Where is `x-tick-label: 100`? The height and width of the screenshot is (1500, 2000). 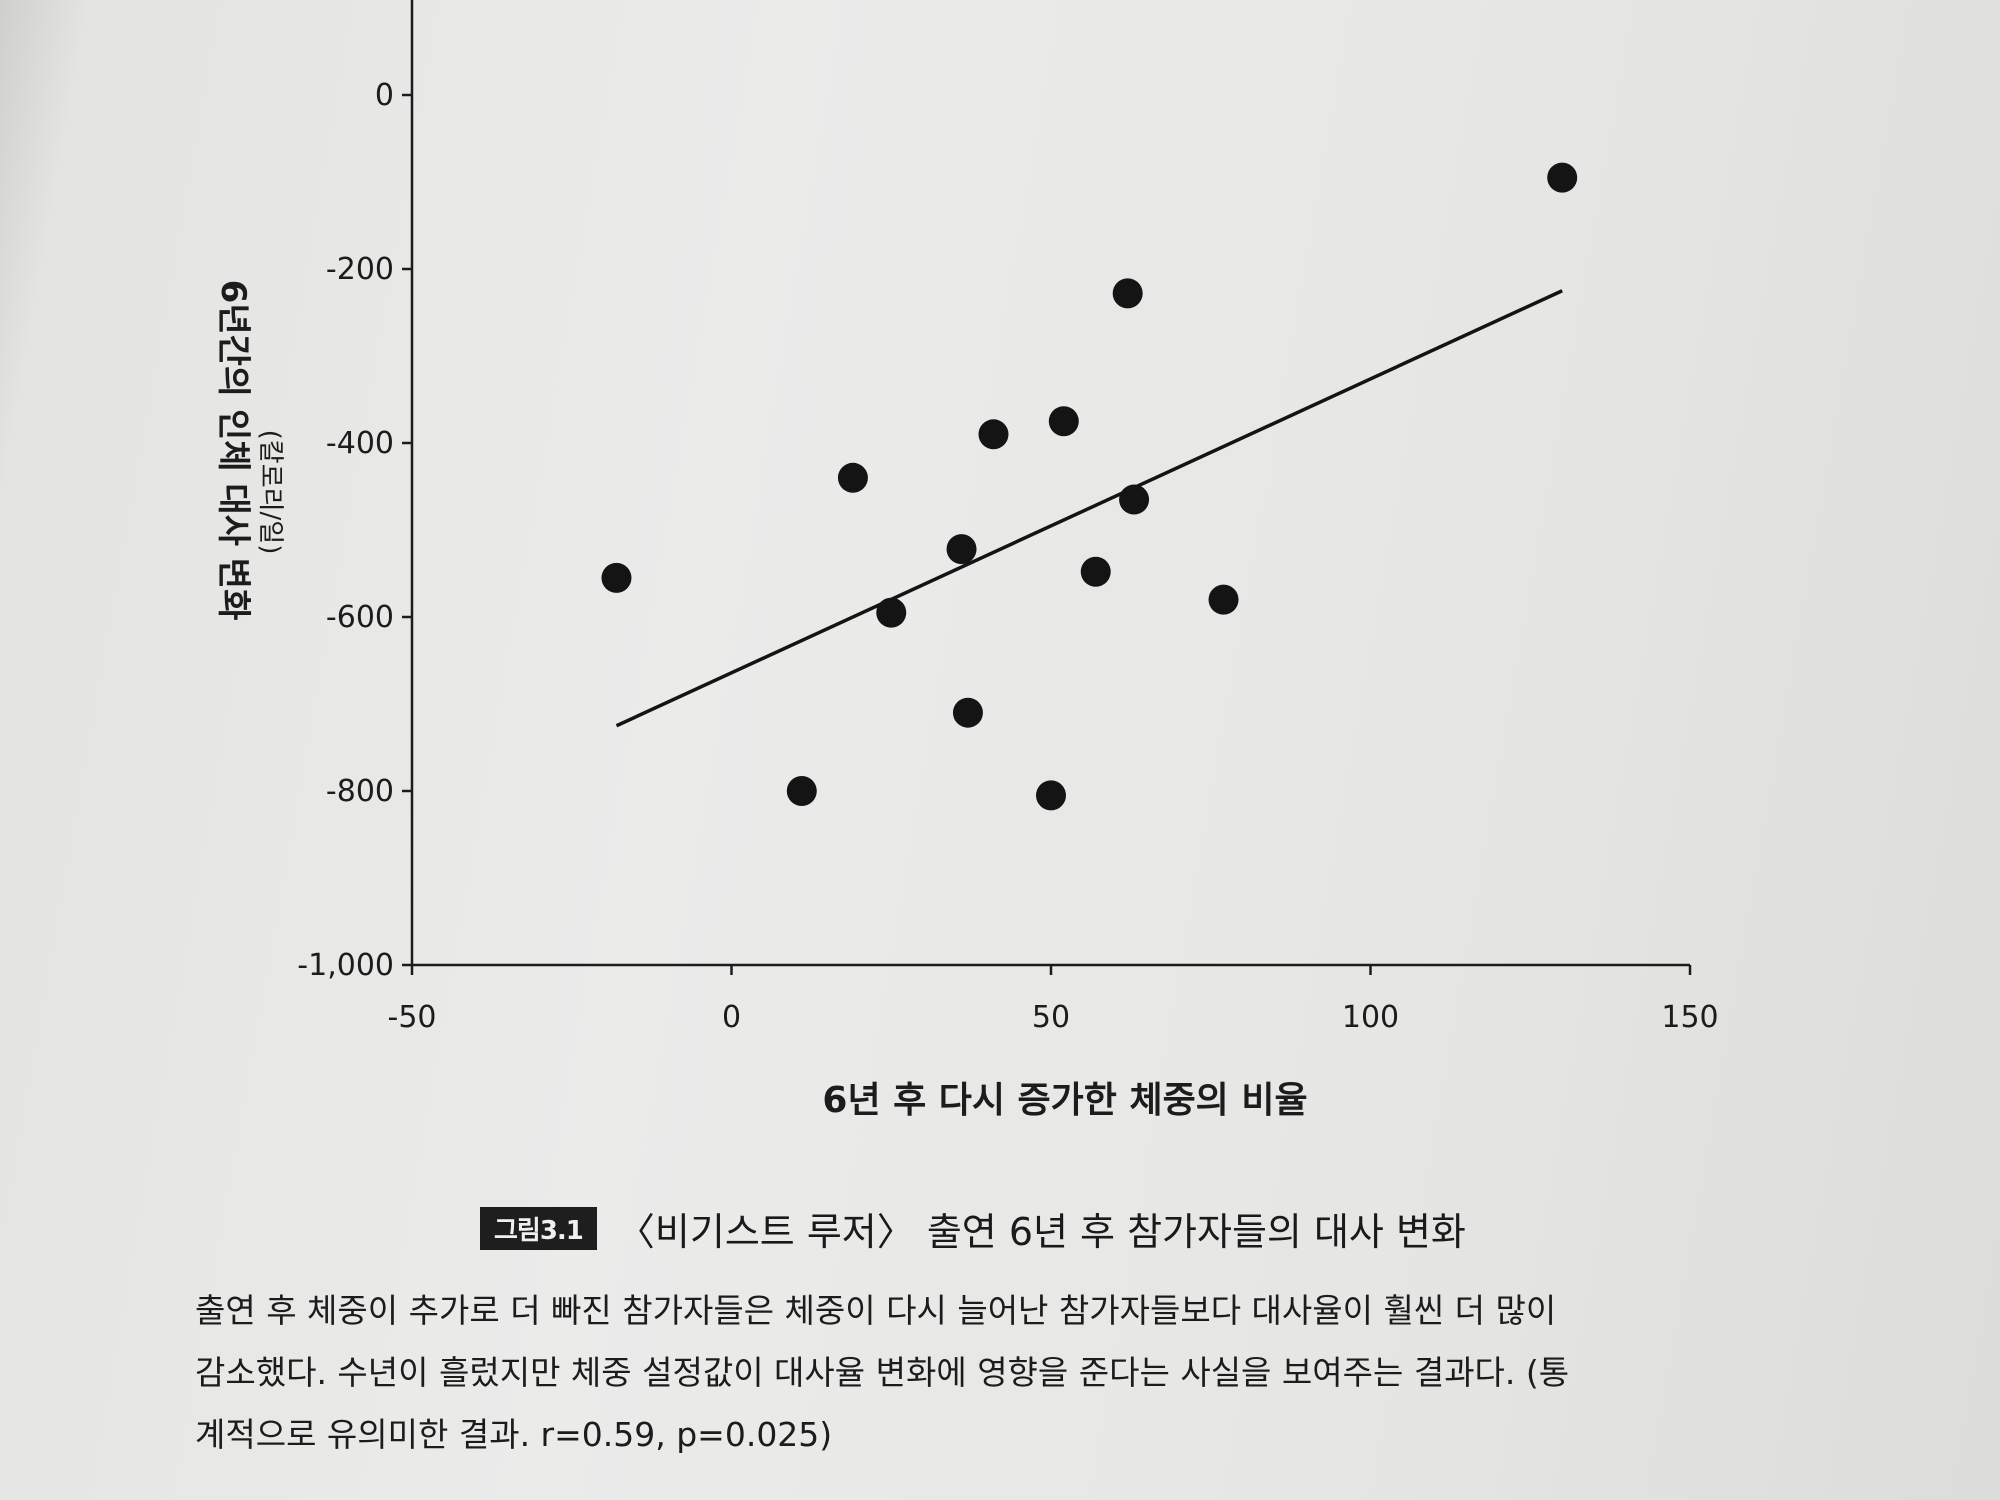
x-tick-label: 100 is located at coordinates (1370, 1017).